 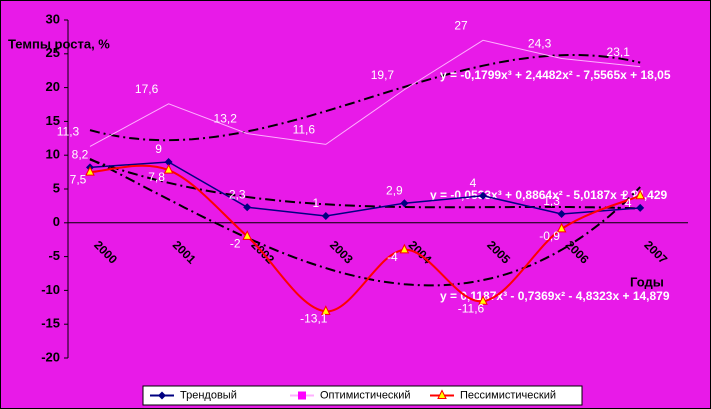 I want to click on value-label: 27, so click(x=461, y=25).